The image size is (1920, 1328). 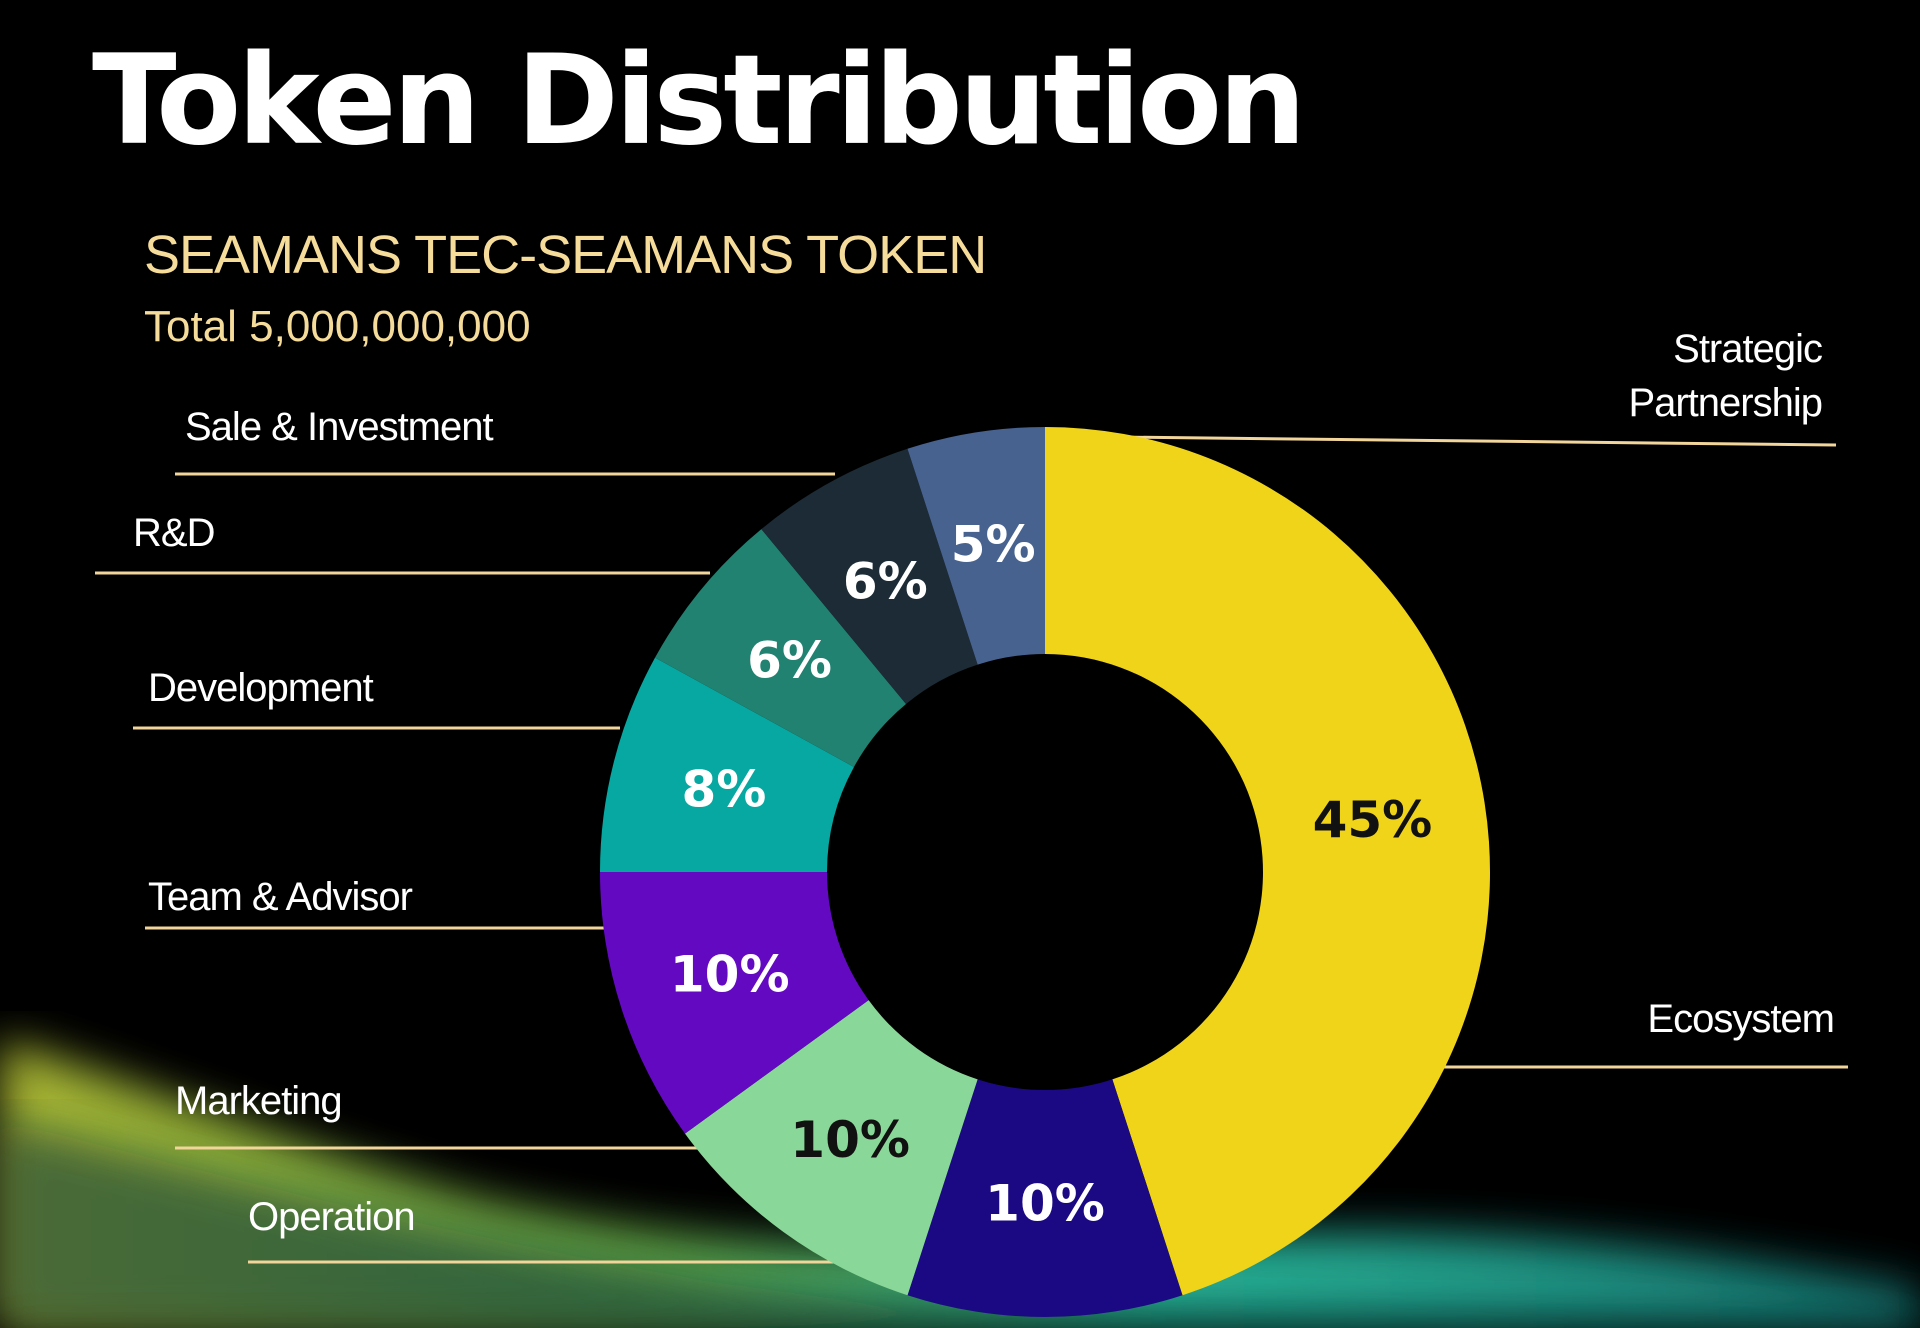 I want to click on slice-operation, so click(x=1045, y=1198).